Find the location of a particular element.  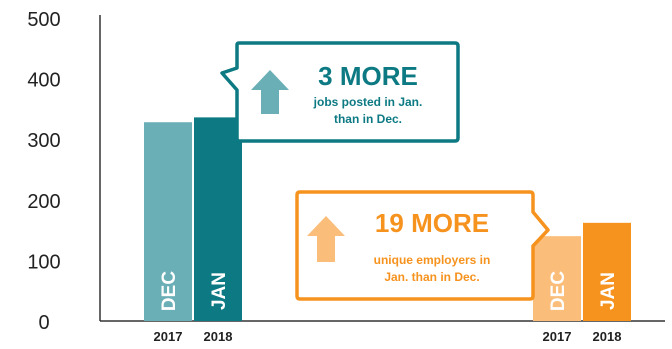

callout-employers-headline: 19 MORE is located at coordinates (432, 223).